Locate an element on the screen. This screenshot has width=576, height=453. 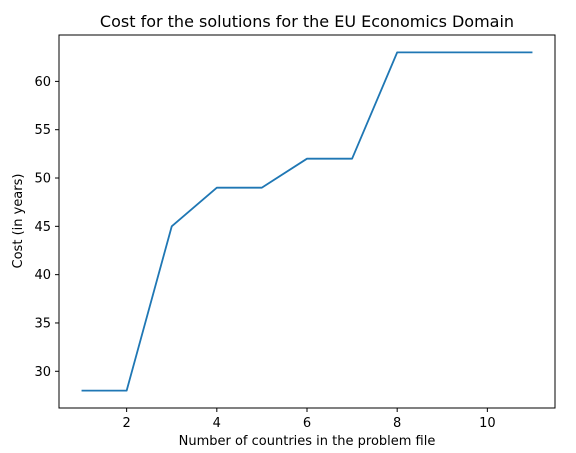
x-axis-ticks: 2 4 6 8 10 is located at coordinates (309, 419).